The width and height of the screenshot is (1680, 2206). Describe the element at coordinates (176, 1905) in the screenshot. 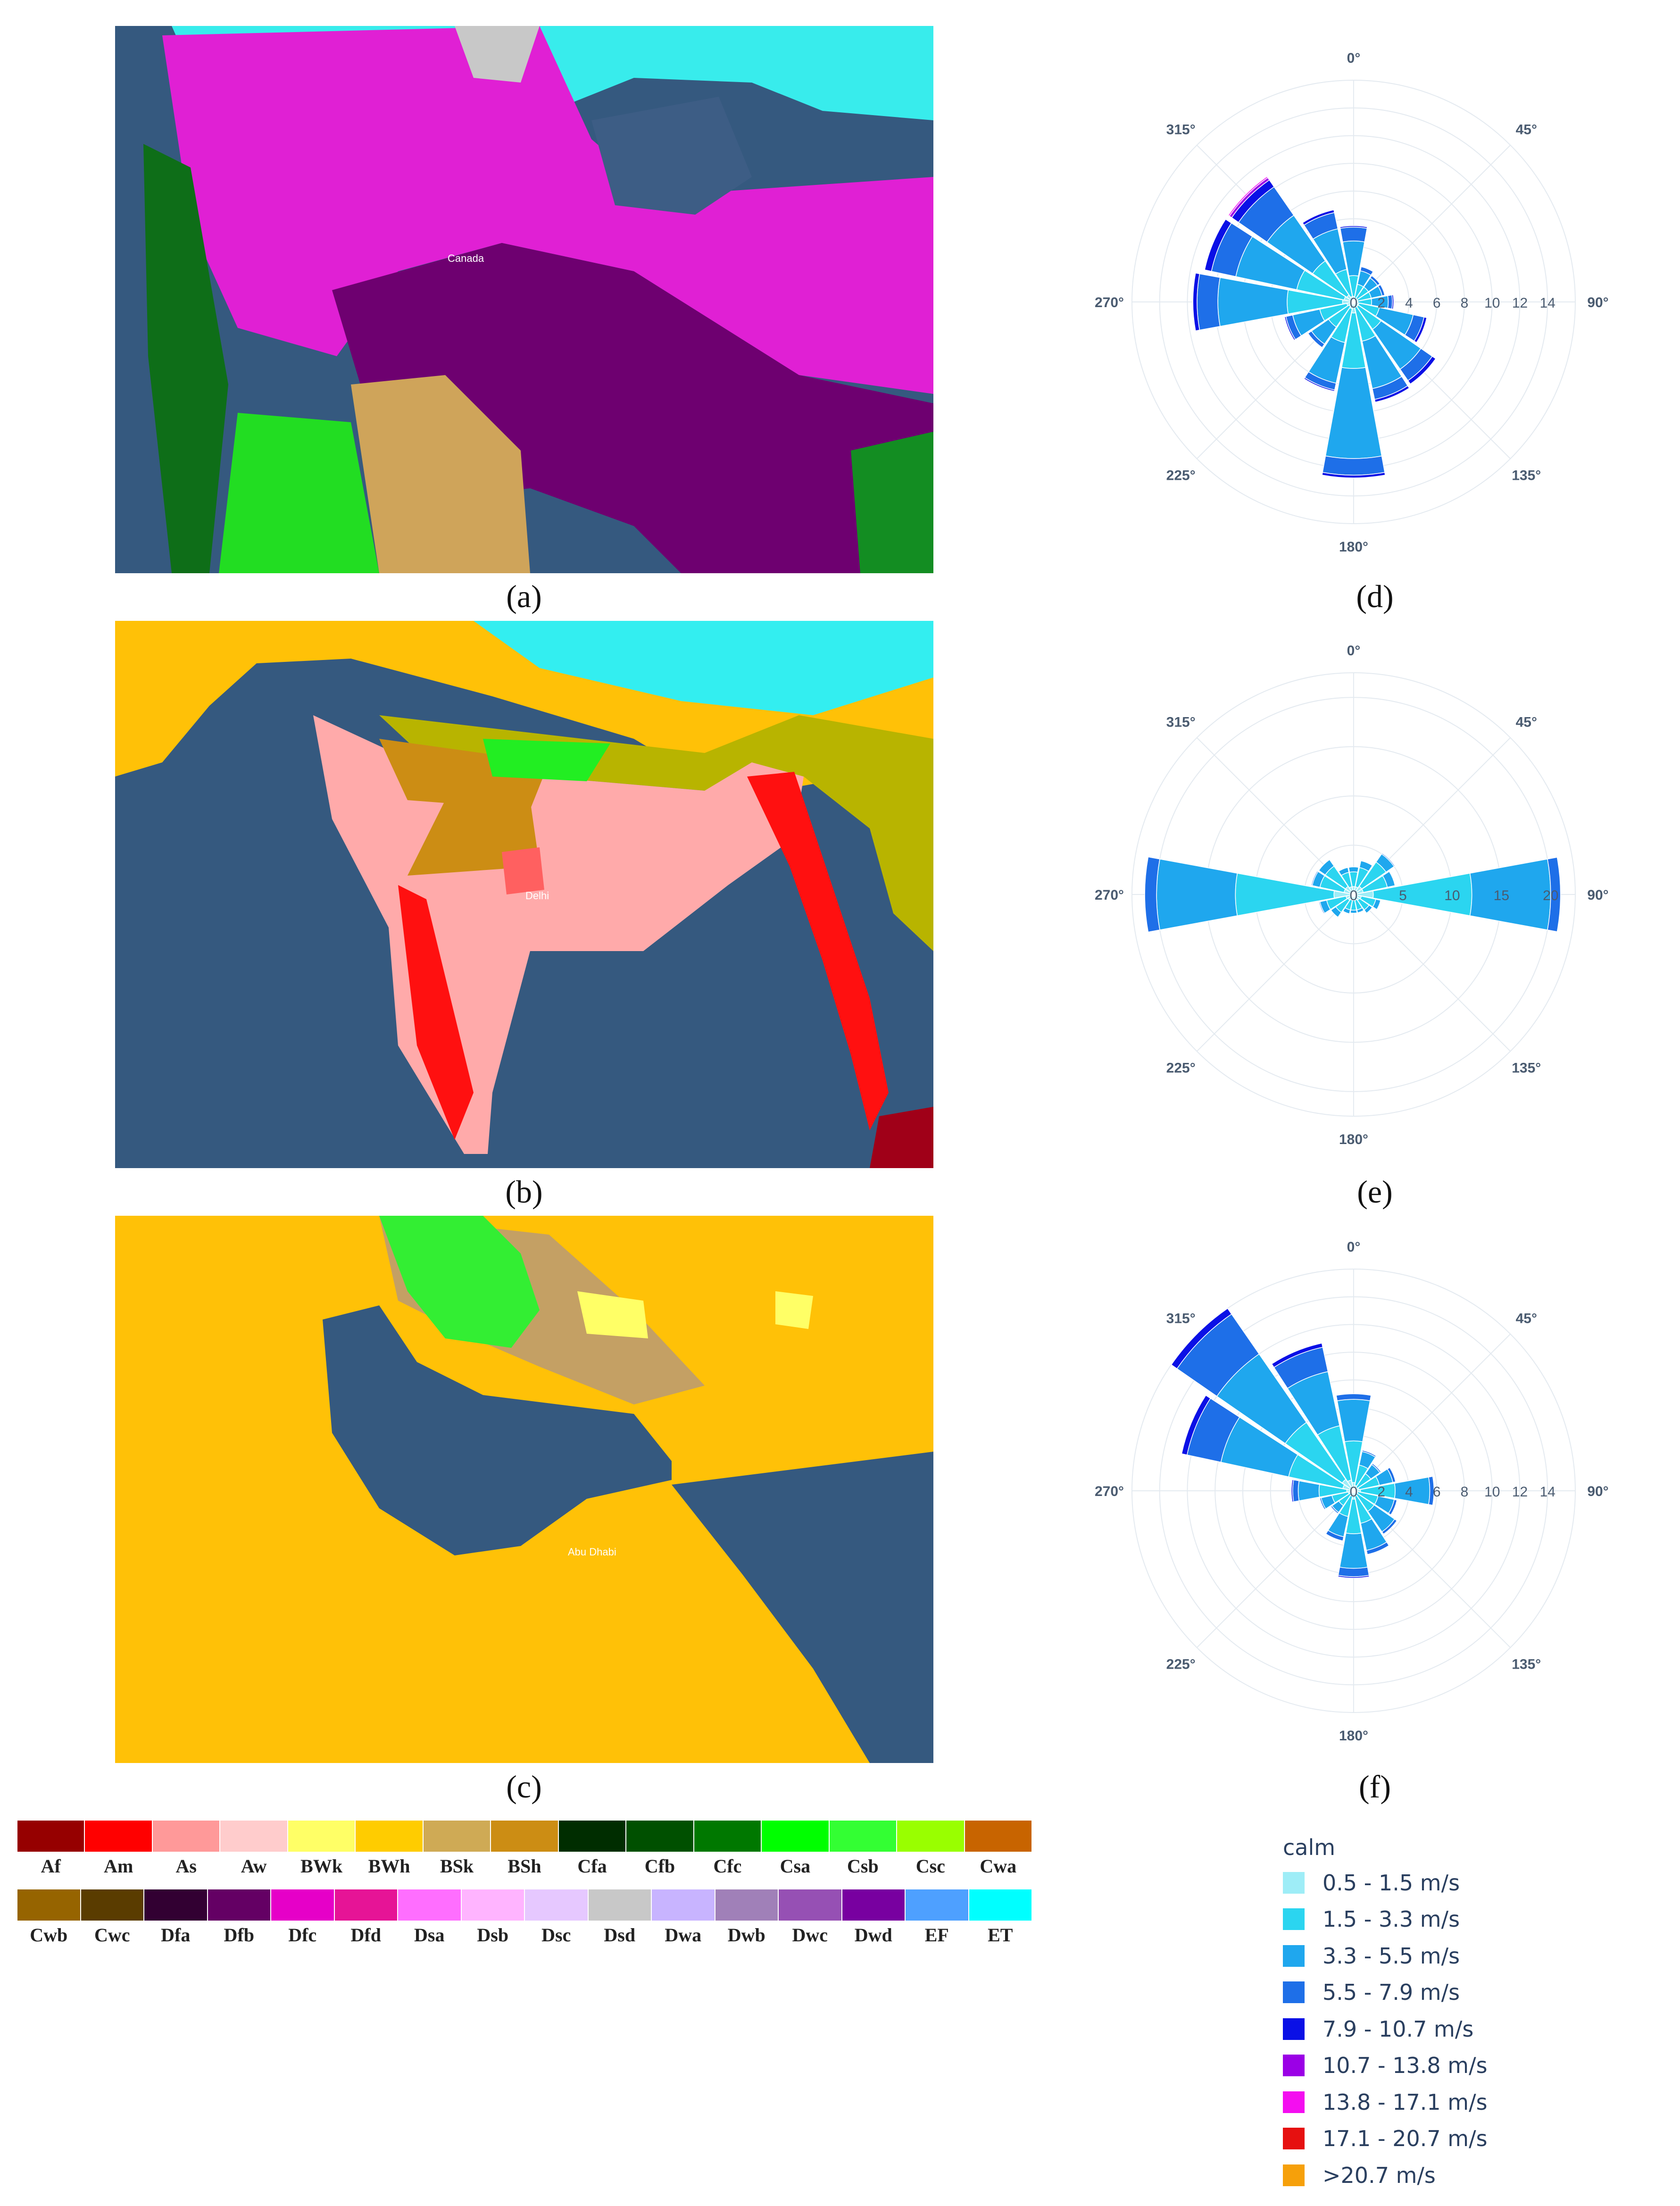

I see `koppen-swatch-dfa` at that location.